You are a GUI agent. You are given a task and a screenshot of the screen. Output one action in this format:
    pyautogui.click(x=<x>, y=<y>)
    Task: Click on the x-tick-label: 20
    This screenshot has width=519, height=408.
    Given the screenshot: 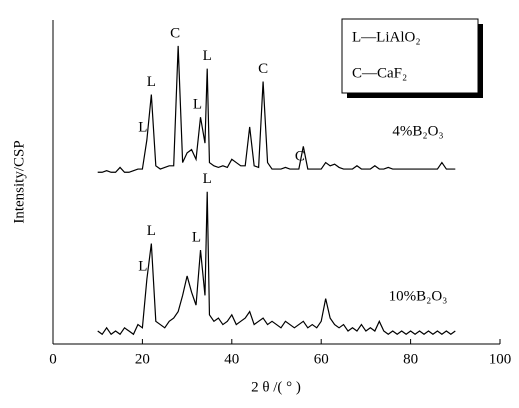 What is the action you would take?
    pyautogui.click(x=142, y=359)
    